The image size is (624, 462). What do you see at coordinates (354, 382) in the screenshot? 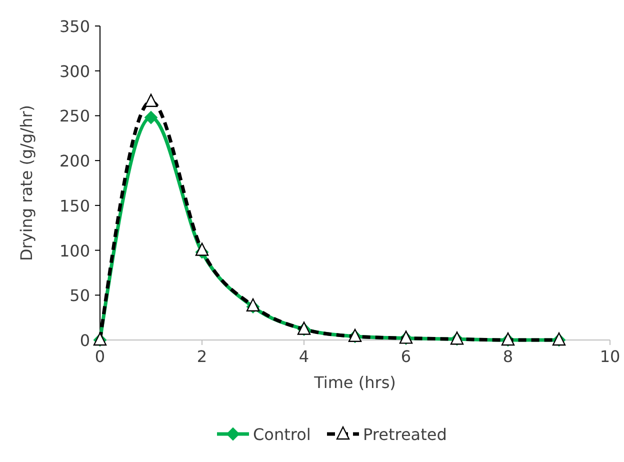
I see `x-axis-title: Time (hrs)` at bounding box center [354, 382].